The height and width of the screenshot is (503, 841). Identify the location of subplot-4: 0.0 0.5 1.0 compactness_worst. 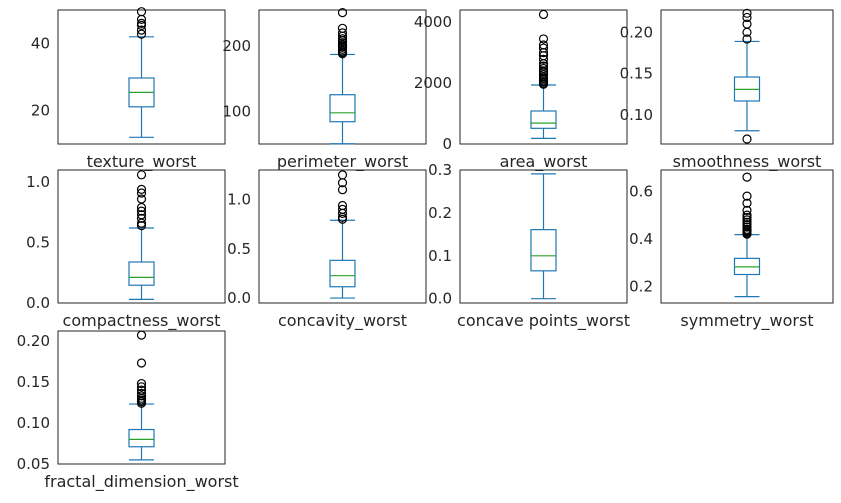
(126, 250).